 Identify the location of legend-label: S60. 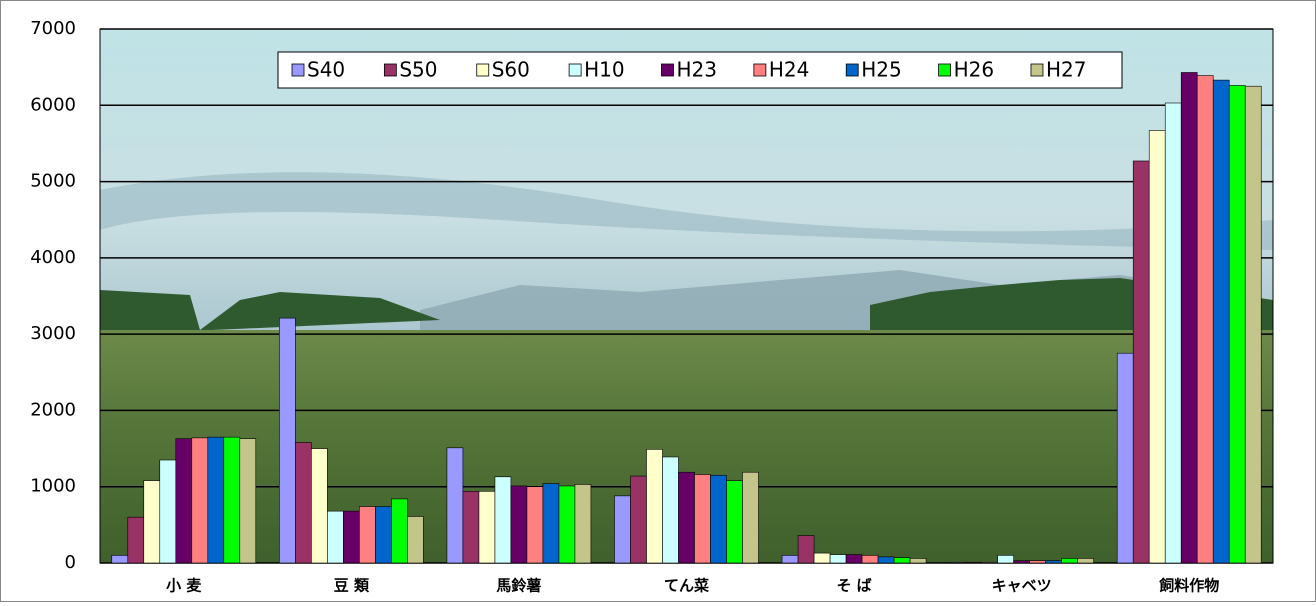
(511, 70).